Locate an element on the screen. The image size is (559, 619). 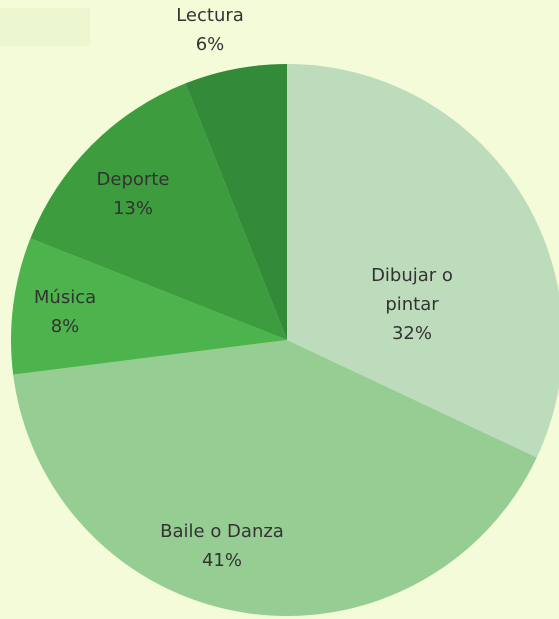
category-label: Lectura is located at coordinates (210, 15).